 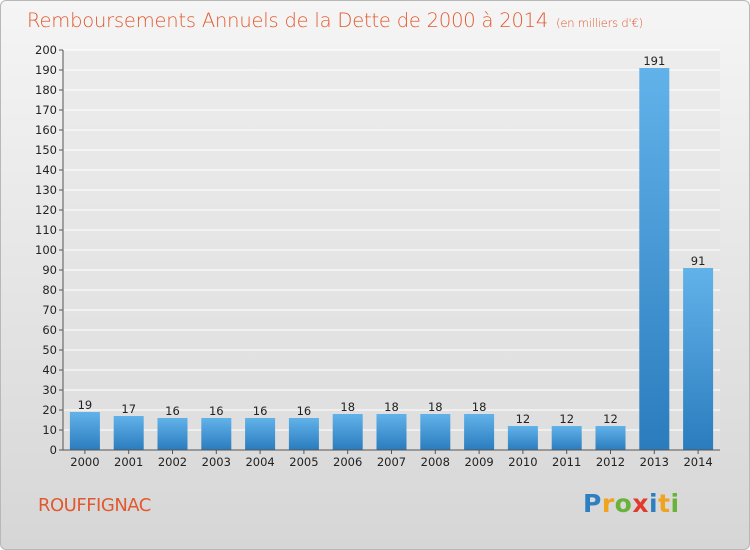 I want to click on data-label-2013: 191, so click(x=654, y=61).